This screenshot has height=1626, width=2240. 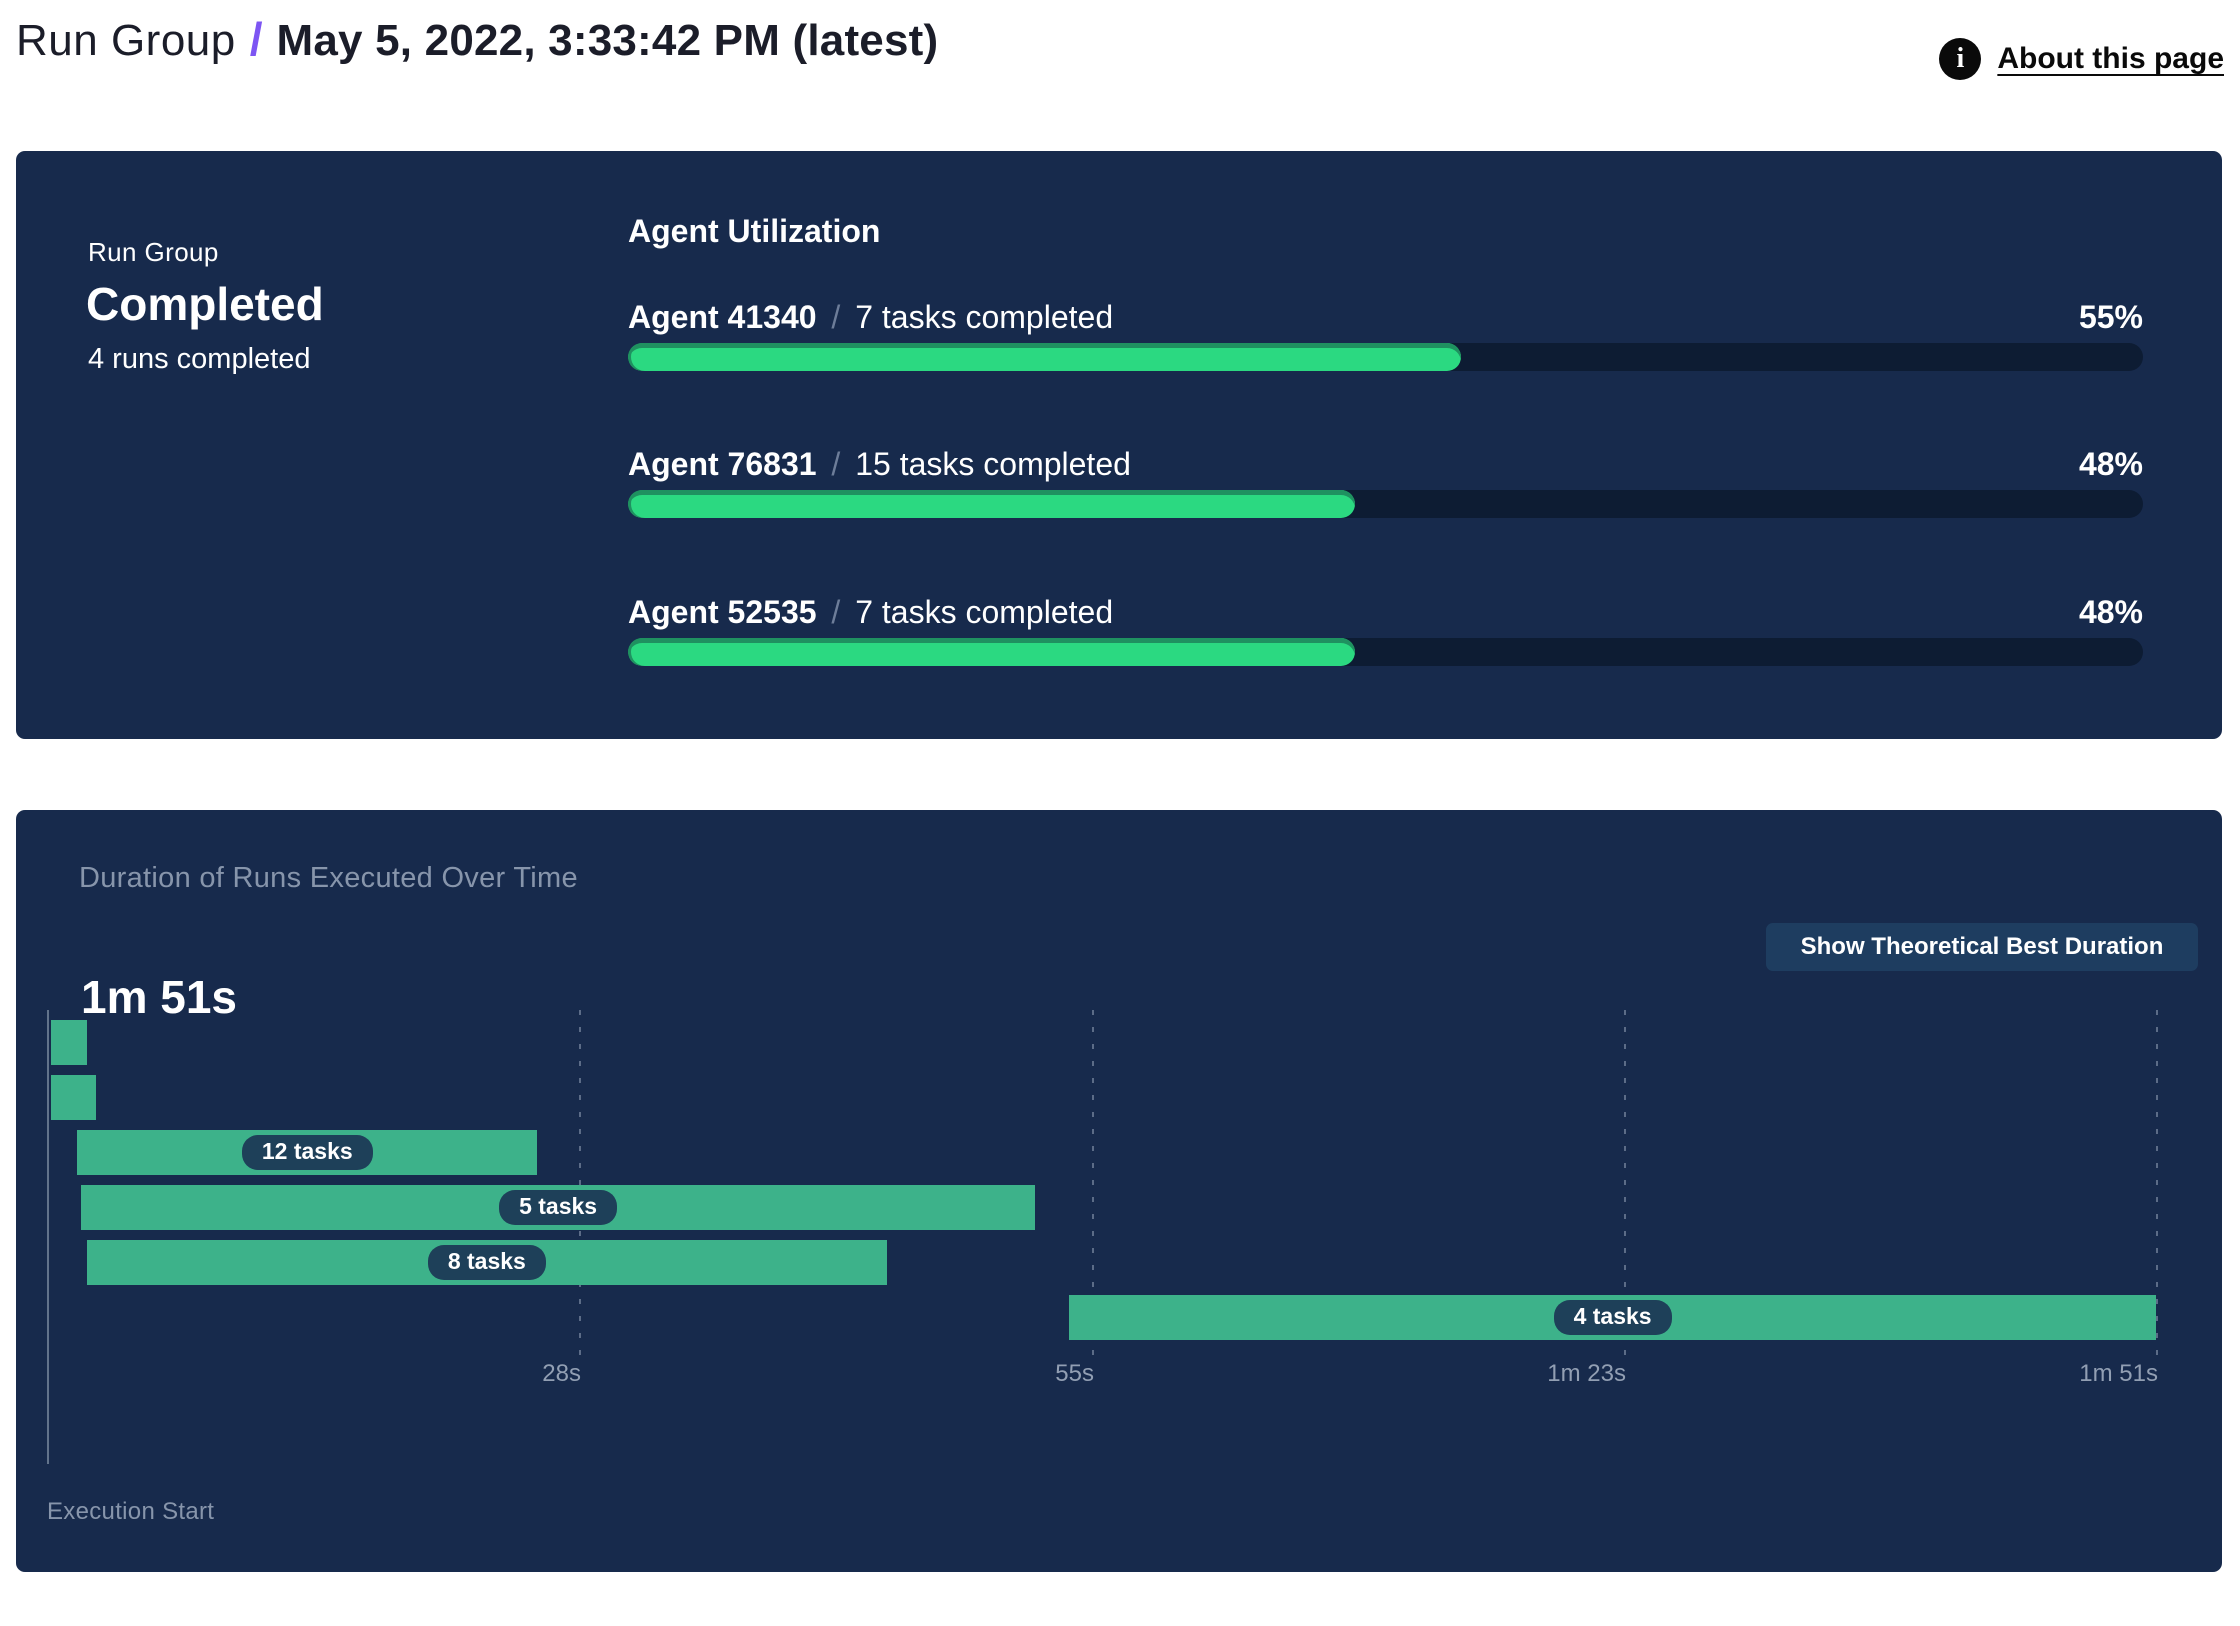 What do you see at coordinates (1074, 1373) in the screenshot?
I see `time-tick-label: 55s` at bounding box center [1074, 1373].